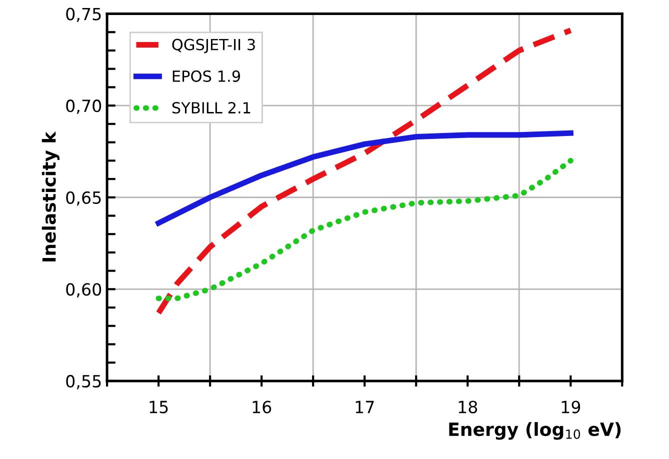  What do you see at coordinates (51, 196) in the screenshot?
I see `y-axis-title: Inelasticity k` at bounding box center [51, 196].